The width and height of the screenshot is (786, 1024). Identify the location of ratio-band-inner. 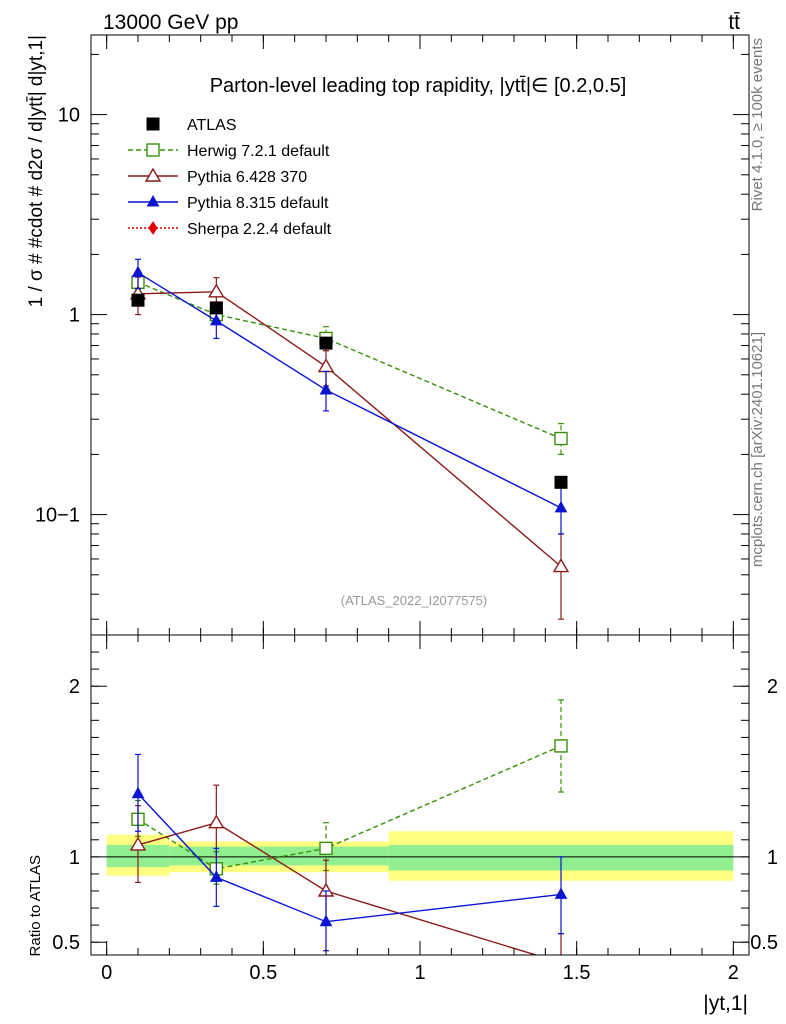
(326, 856).